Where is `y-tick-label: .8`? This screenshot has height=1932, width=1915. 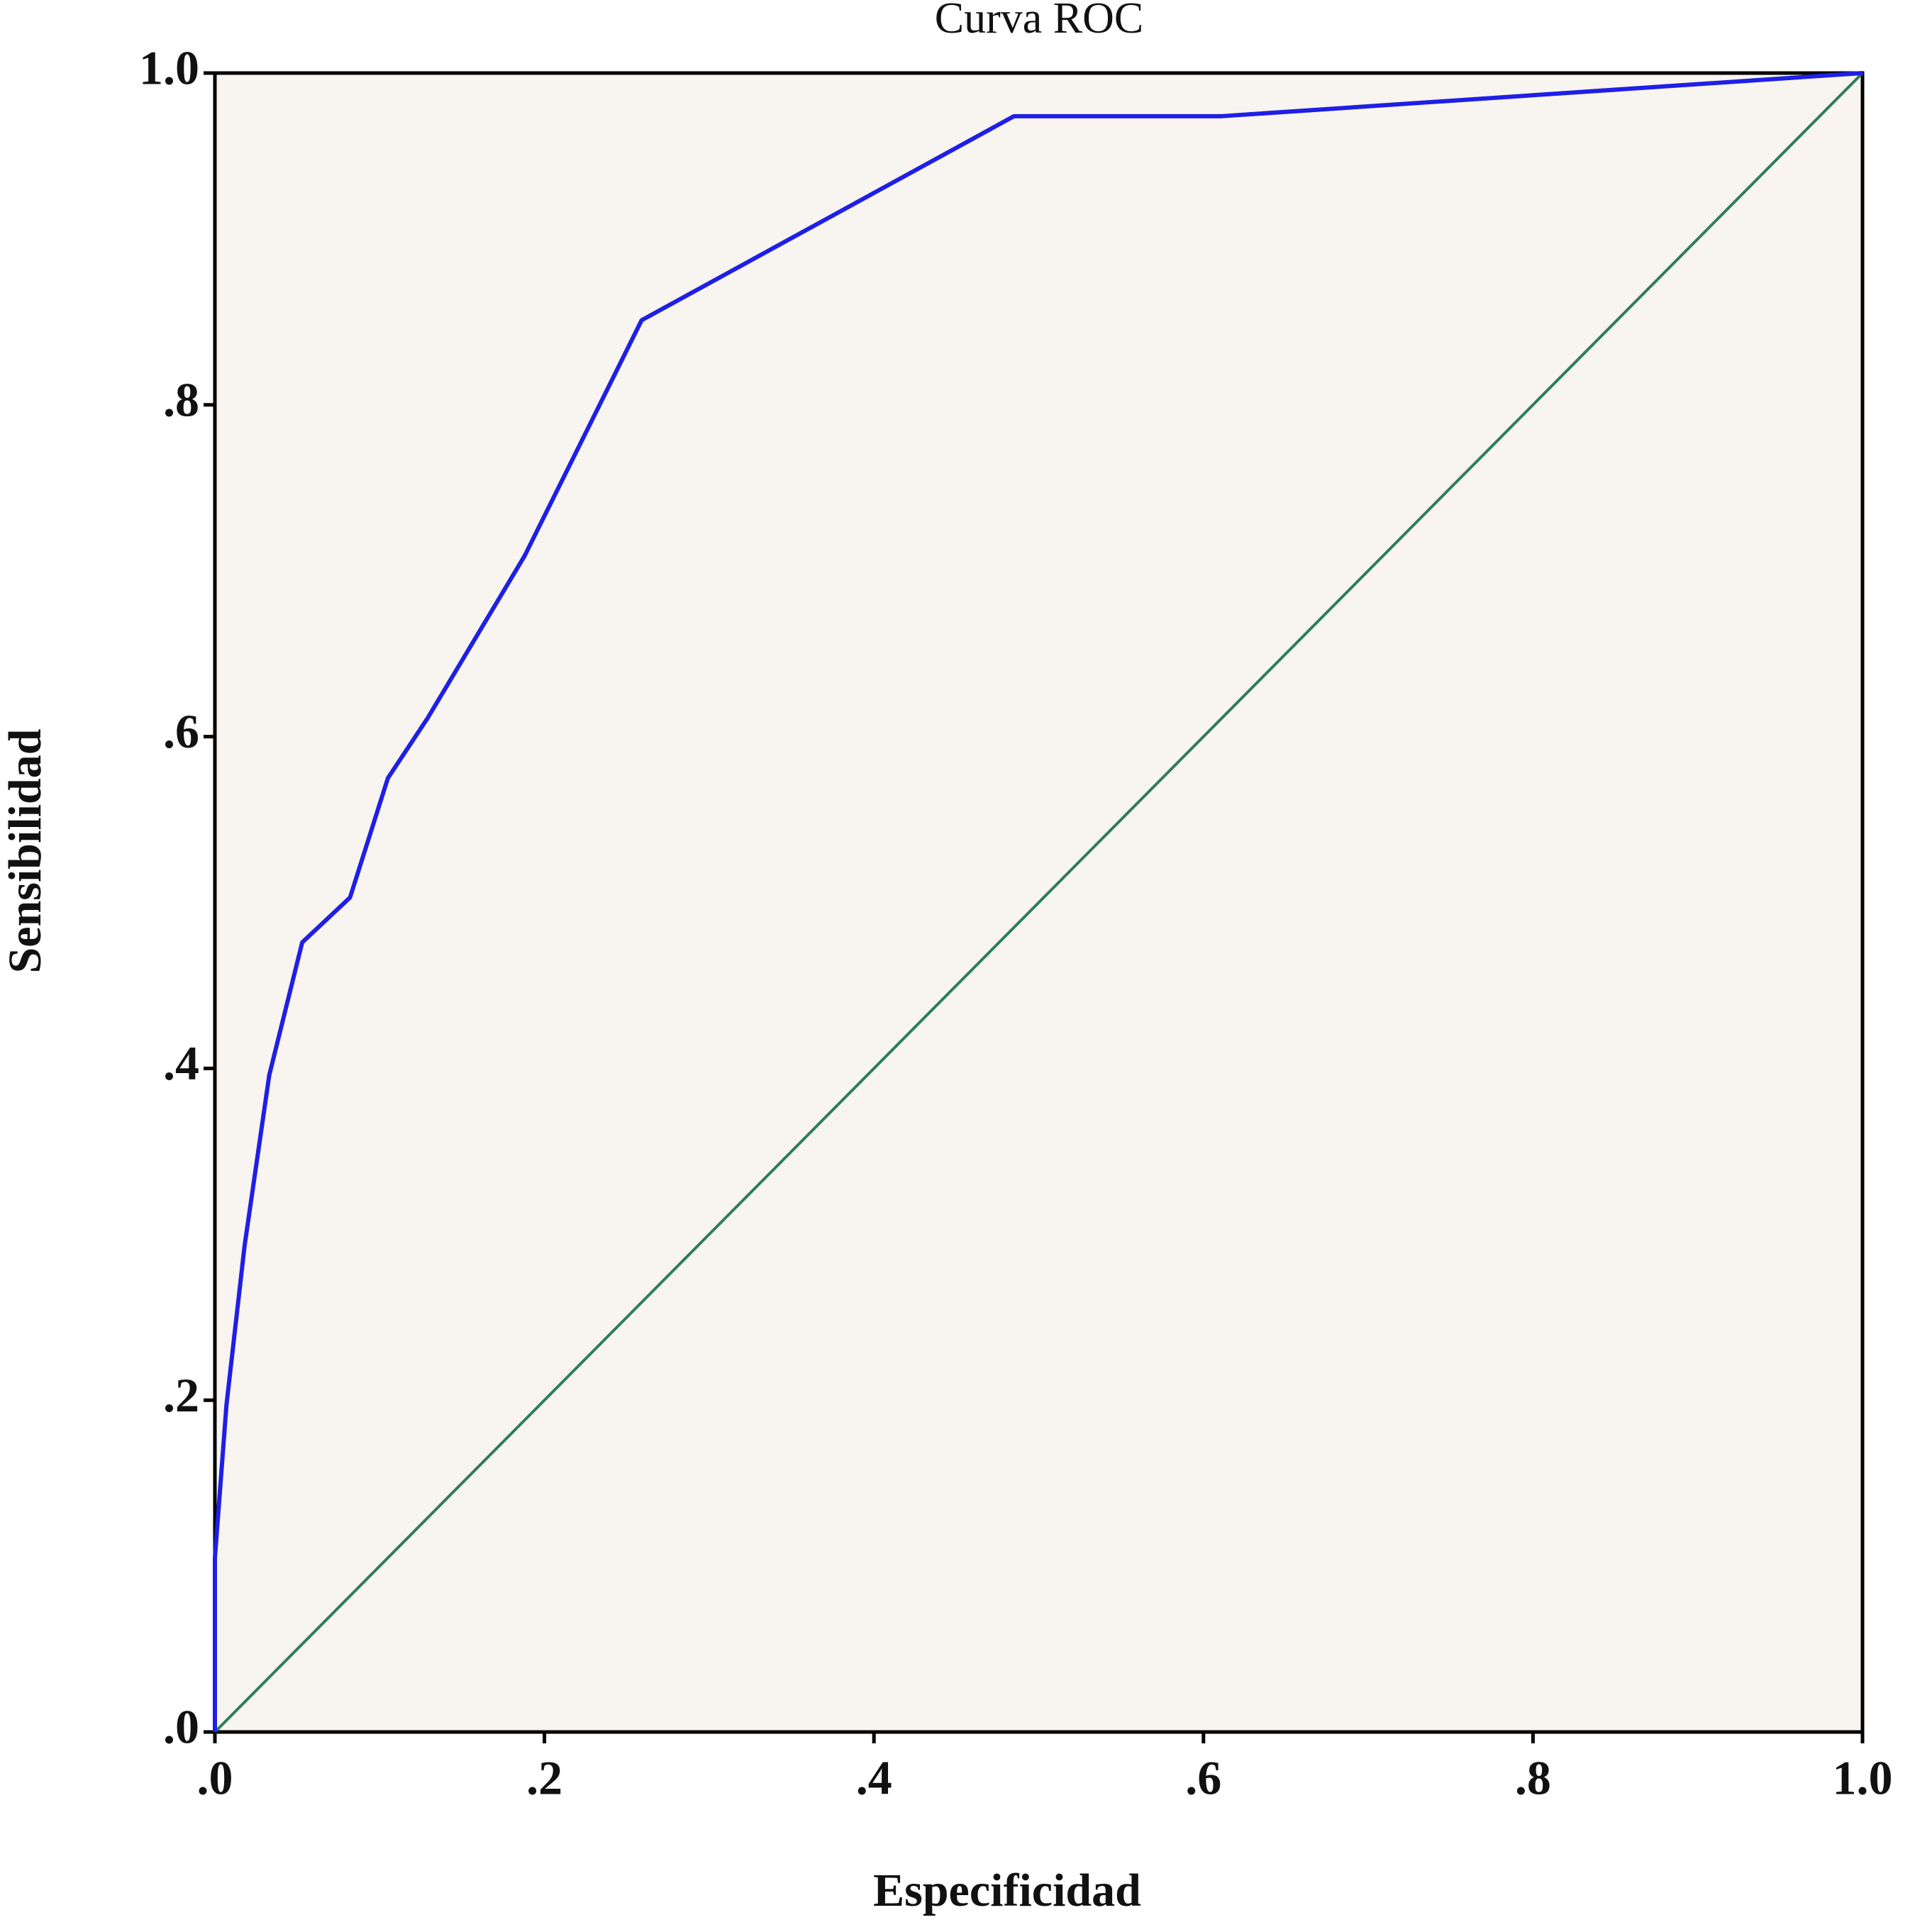 y-tick-label: .8 is located at coordinates (181, 399).